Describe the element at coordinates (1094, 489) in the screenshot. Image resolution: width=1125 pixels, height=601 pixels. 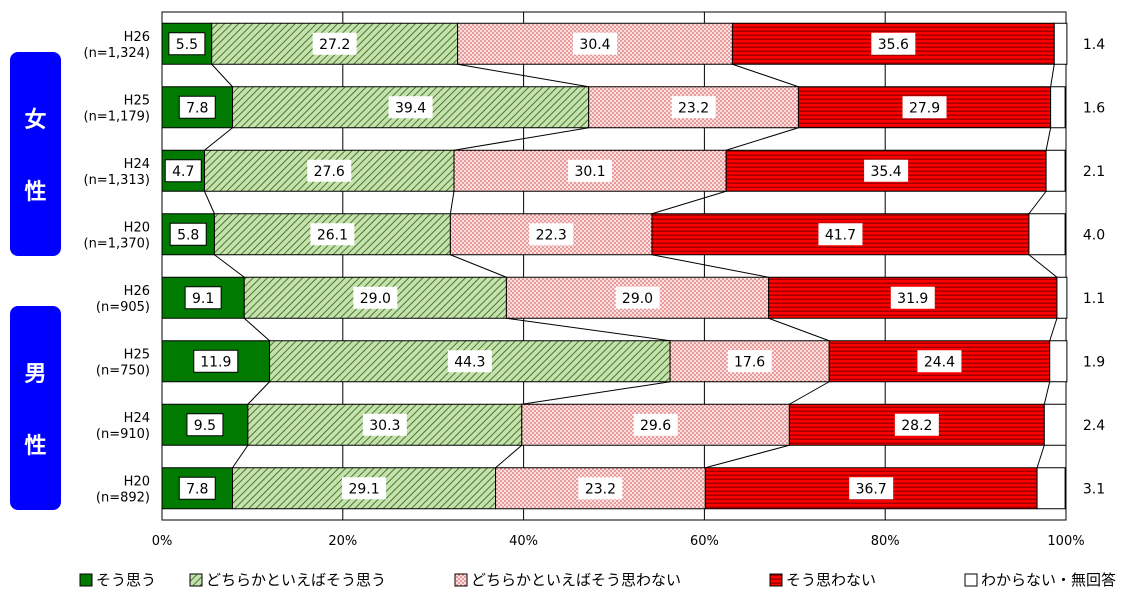
I see `no-answer-value: 3.1` at that location.